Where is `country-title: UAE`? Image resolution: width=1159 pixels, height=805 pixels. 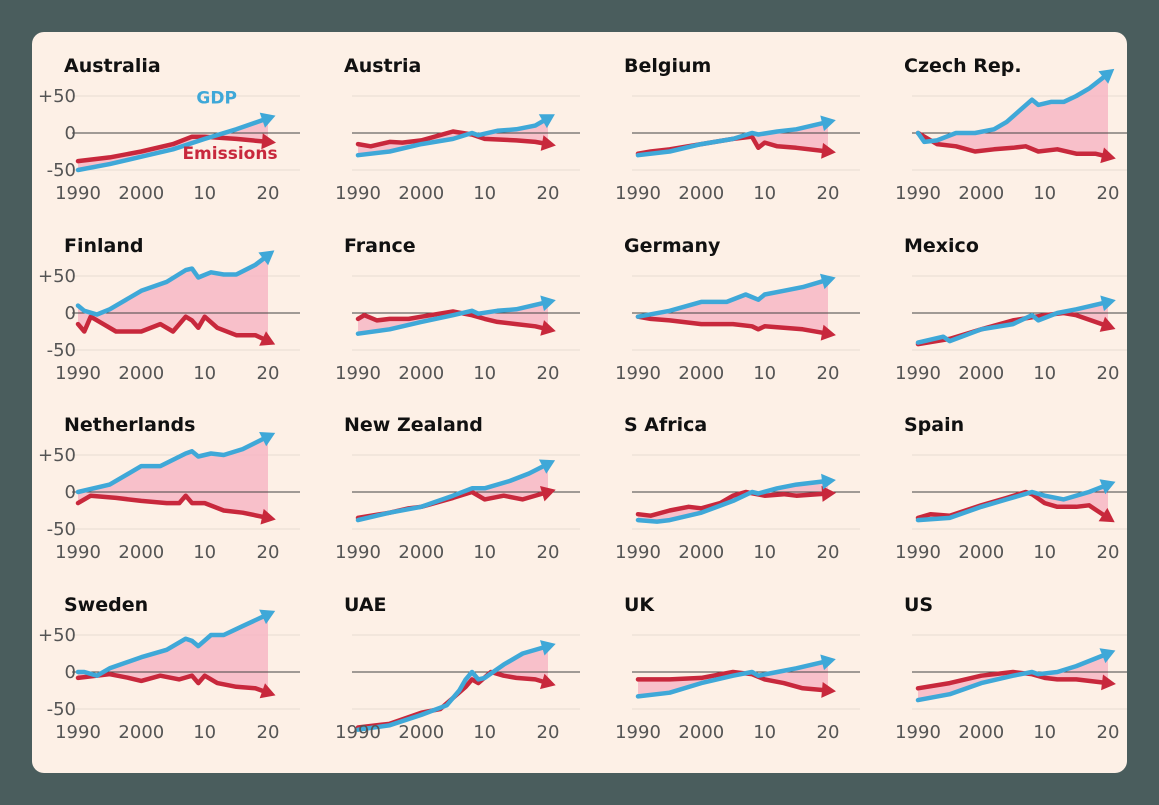 country-title: UAE is located at coordinates (365, 605).